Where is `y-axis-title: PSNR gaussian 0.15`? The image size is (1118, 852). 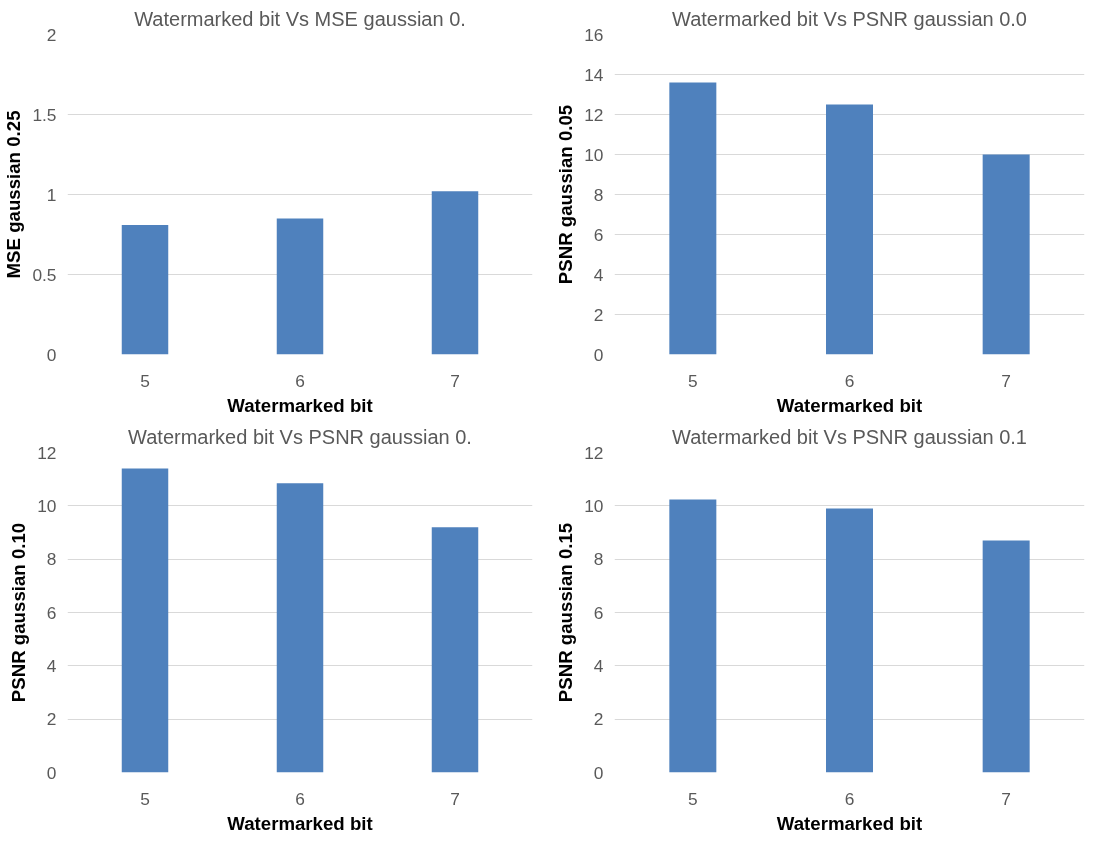
y-axis-title: PSNR gaussian 0.15 is located at coordinates (566, 612).